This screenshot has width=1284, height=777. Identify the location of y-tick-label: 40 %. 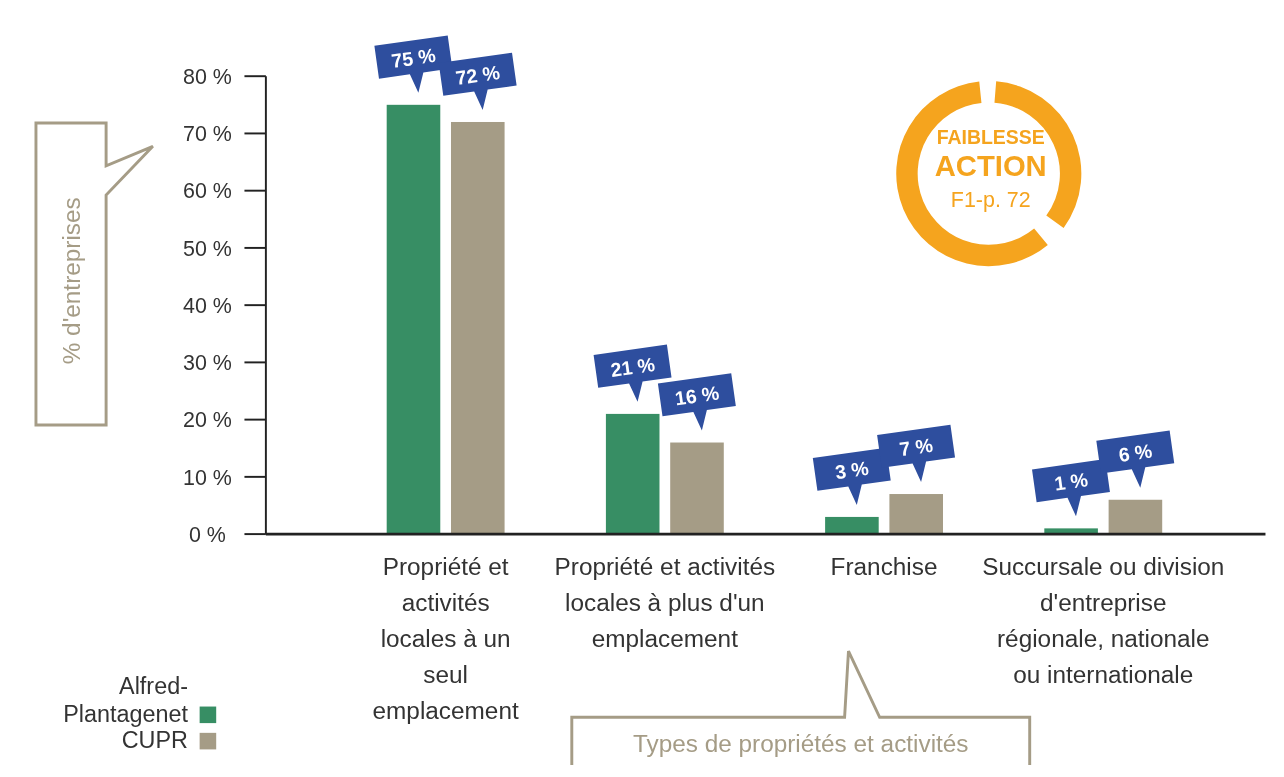
(207, 305).